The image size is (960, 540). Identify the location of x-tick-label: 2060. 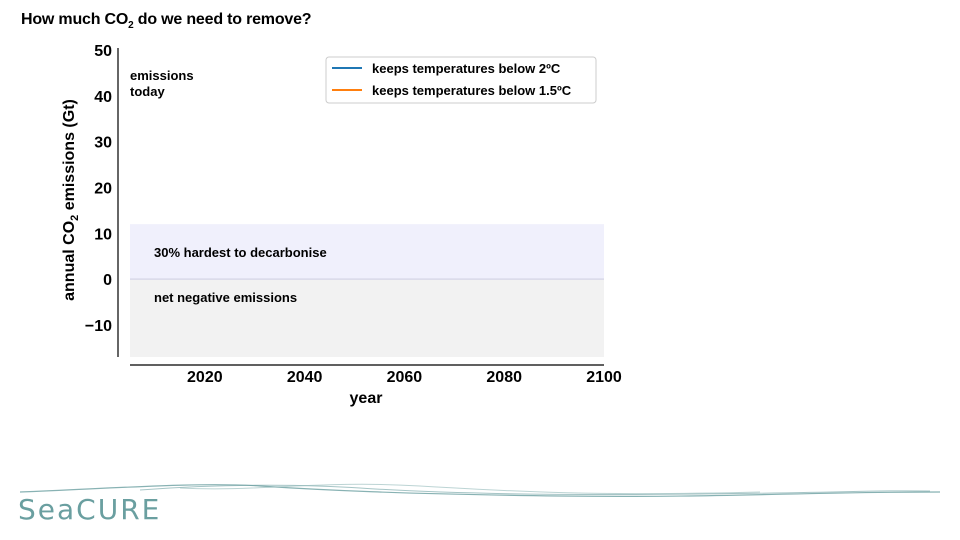
(405, 377).